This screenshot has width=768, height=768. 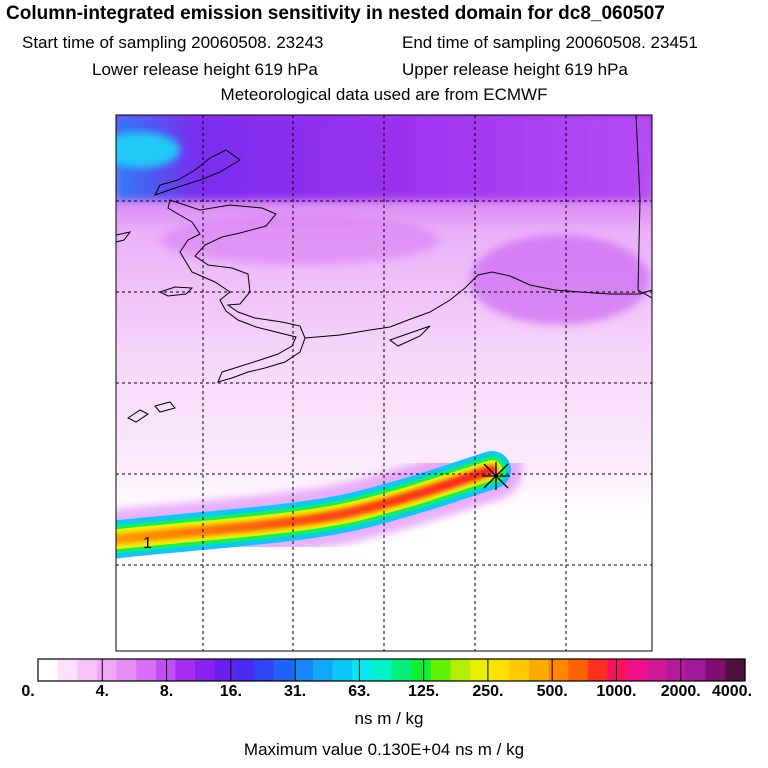 I want to click on lower-release-label: Lower release height 619 hPa, so click(x=205, y=69).